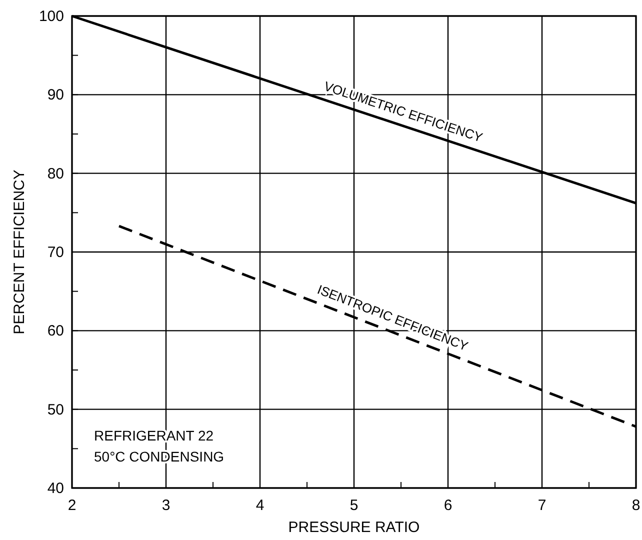  Describe the element at coordinates (55, 409) in the screenshot. I see `y-tick-label: 50` at that location.